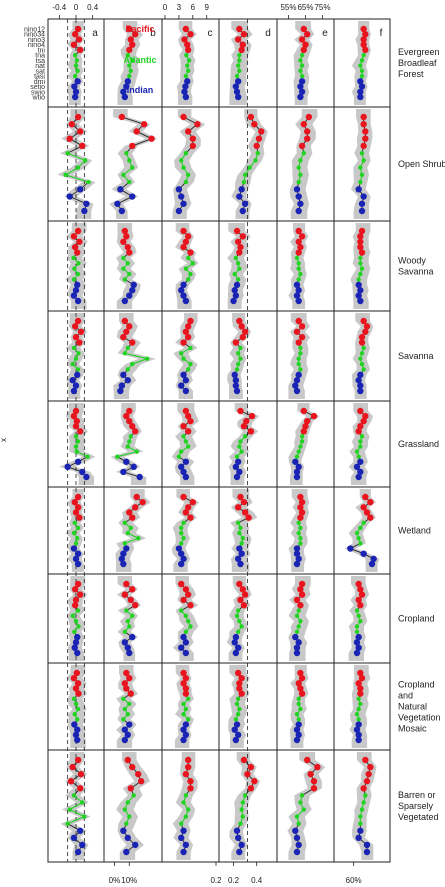 The height and width of the screenshot is (887, 445). What do you see at coordinates (93, 7) in the screenshot?
I see `top-tick-label: 0.4` at bounding box center [93, 7].